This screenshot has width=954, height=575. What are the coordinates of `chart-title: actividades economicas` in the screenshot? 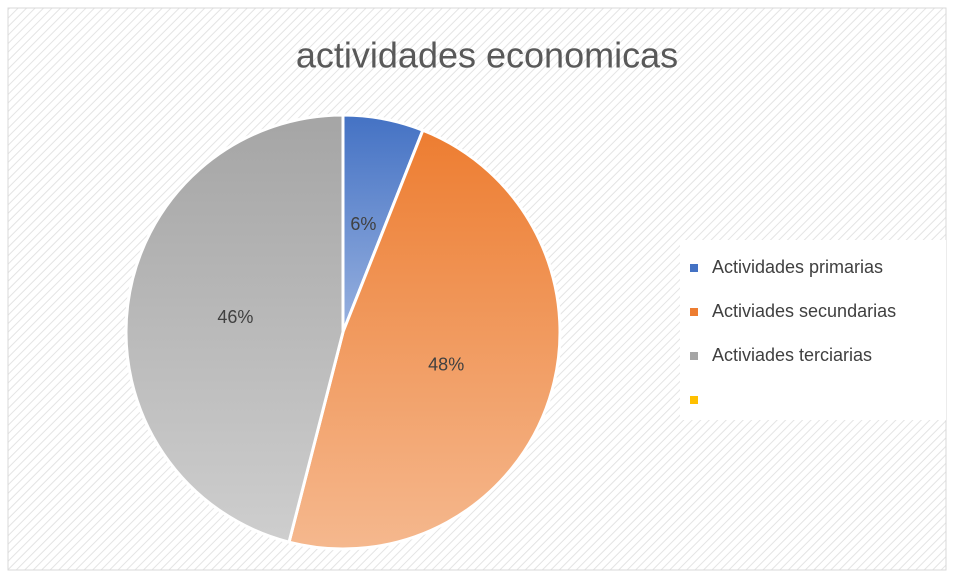 It's located at (487, 55).